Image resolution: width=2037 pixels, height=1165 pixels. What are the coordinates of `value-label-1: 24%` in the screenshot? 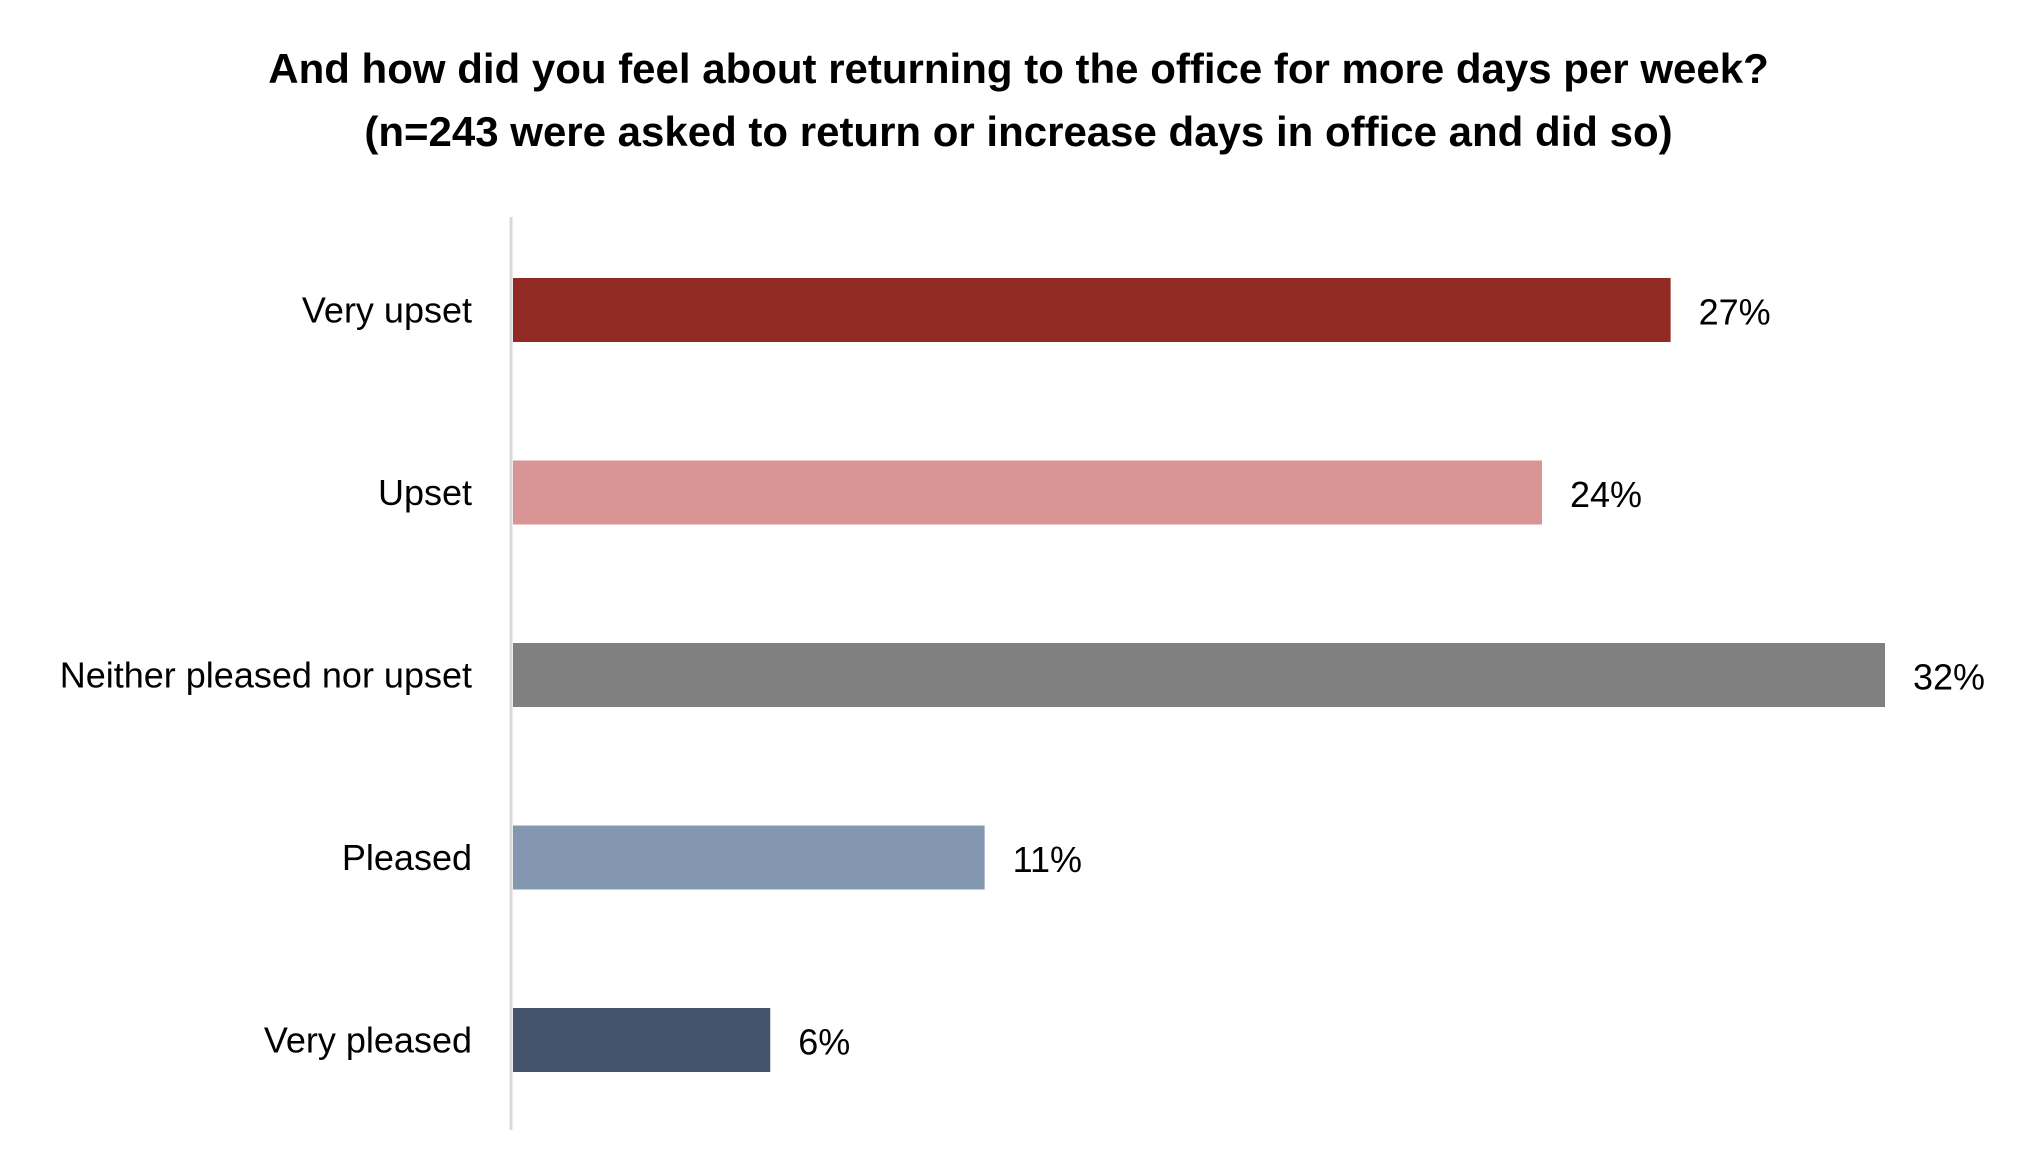 It's located at (1606, 494).